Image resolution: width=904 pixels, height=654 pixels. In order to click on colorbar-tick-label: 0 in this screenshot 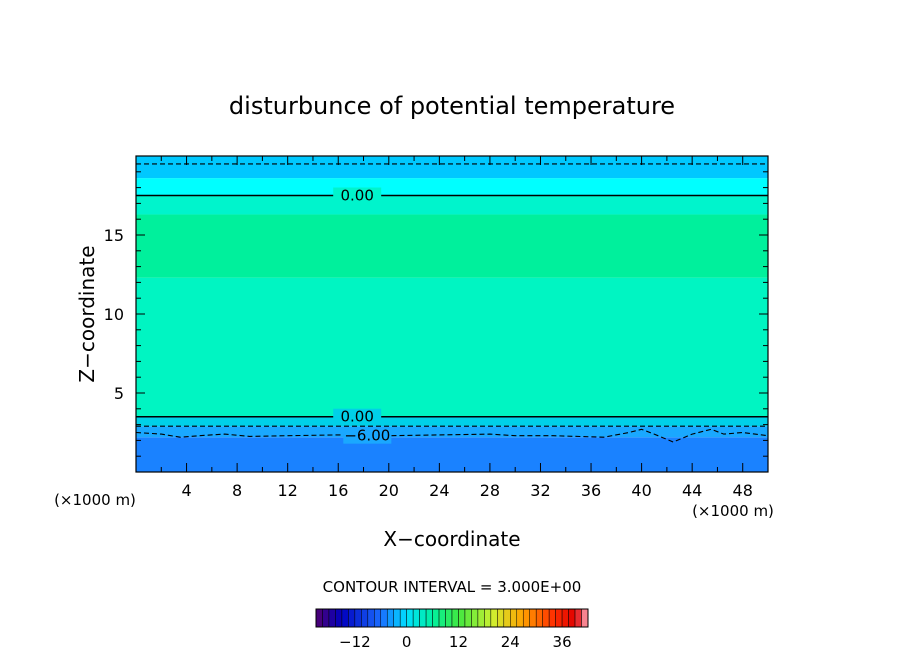, I will do `click(407, 642)`.